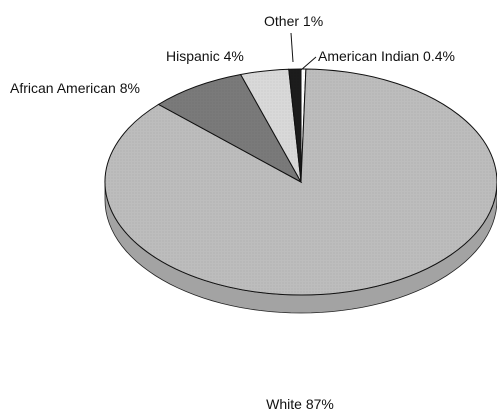 The width and height of the screenshot is (497, 416). Describe the element at coordinates (292, 47) in the screenshot. I see `leader-line-other` at that location.